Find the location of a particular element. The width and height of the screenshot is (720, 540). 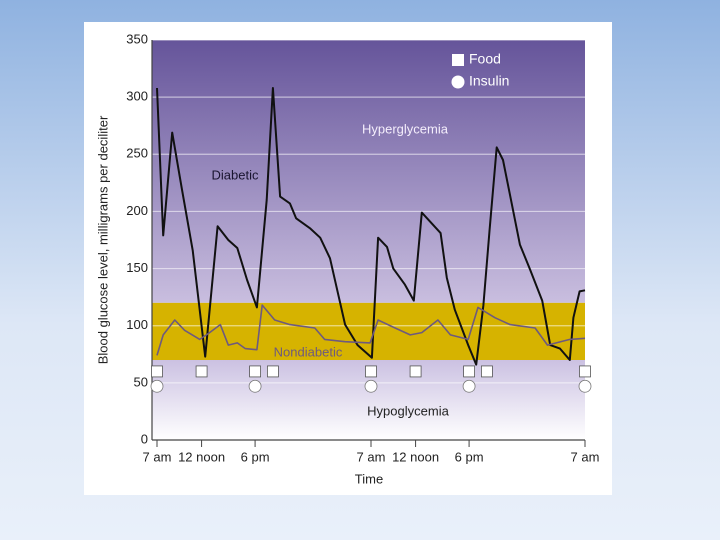

legend-circle is located at coordinates (458, 82).